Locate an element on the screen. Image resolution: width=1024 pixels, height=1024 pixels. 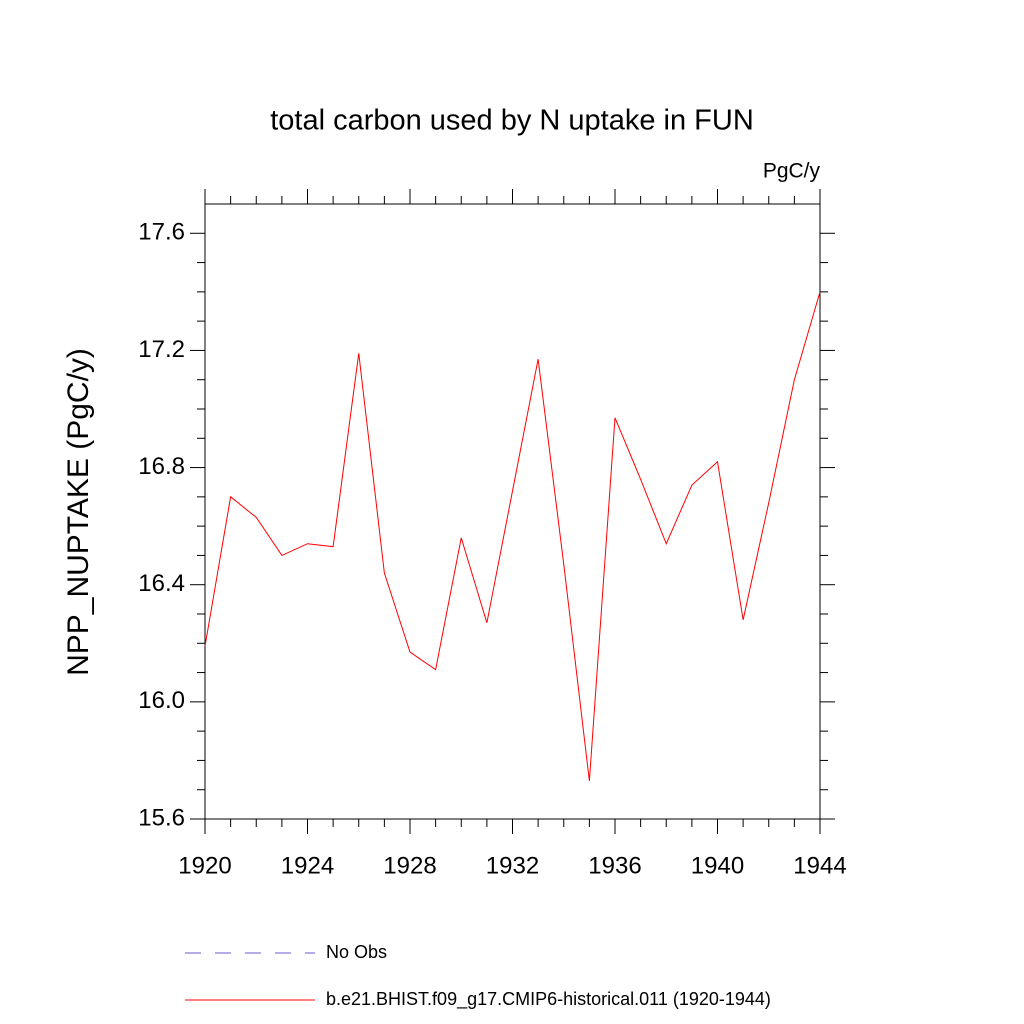
chart-title: total carbon used by N uptake in FUN is located at coordinates (512, 121).